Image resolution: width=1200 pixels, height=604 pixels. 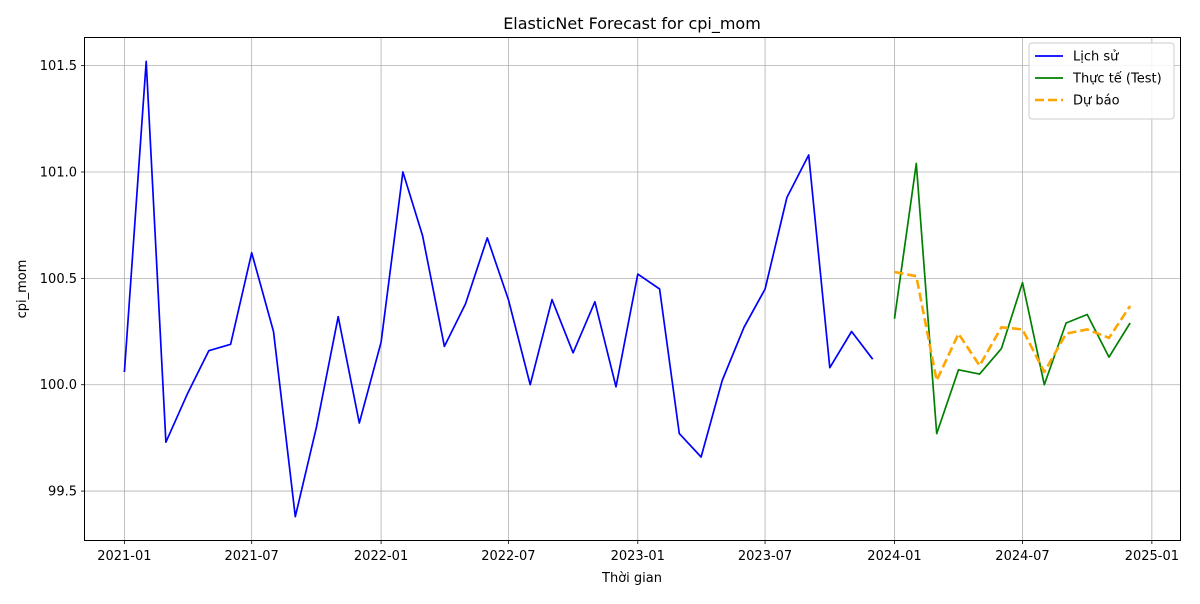 What do you see at coordinates (1096, 57) in the screenshot?
I see `legend-entry-label: Lịch sử` at bounding box center [1096, 57].